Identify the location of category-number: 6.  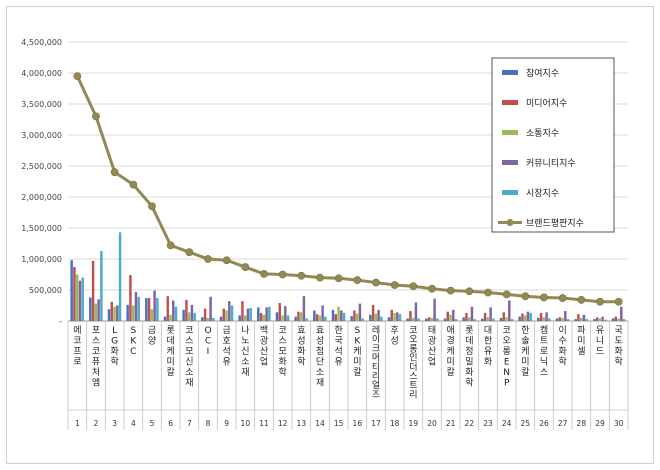
(170, 423).